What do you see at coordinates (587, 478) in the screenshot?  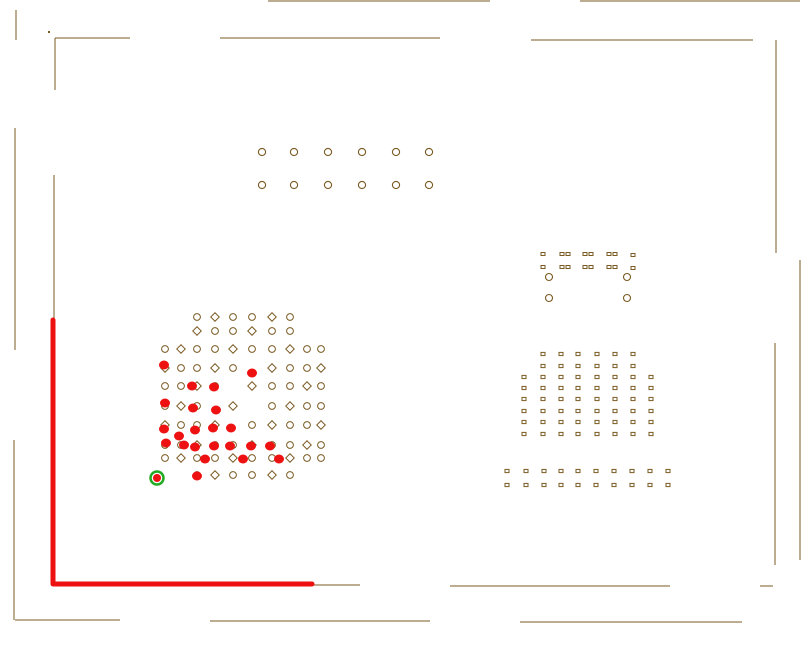 I see `smd-strip-component` at bounding box center [587, 478].